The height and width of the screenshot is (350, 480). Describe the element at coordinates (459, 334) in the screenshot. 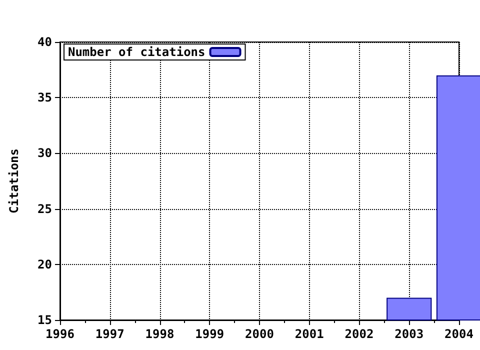

I see `x-tick-label: 2004` at that location.